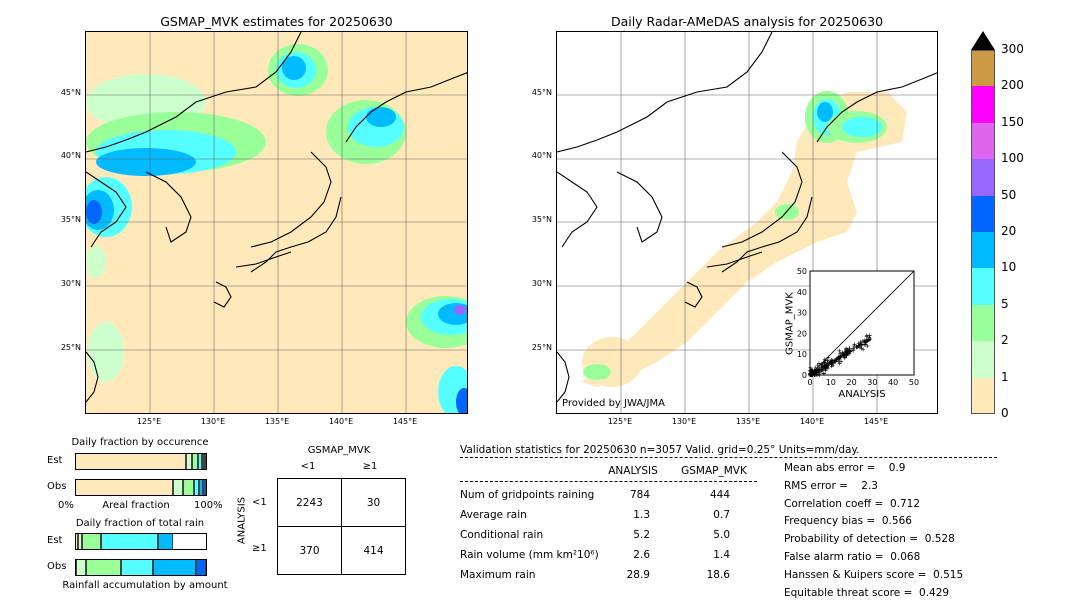  What do you see at coordinates (1012, 85) in the screenshot?
I see `colorbar-tick-label: 200` at bounding box center [1012, 85].